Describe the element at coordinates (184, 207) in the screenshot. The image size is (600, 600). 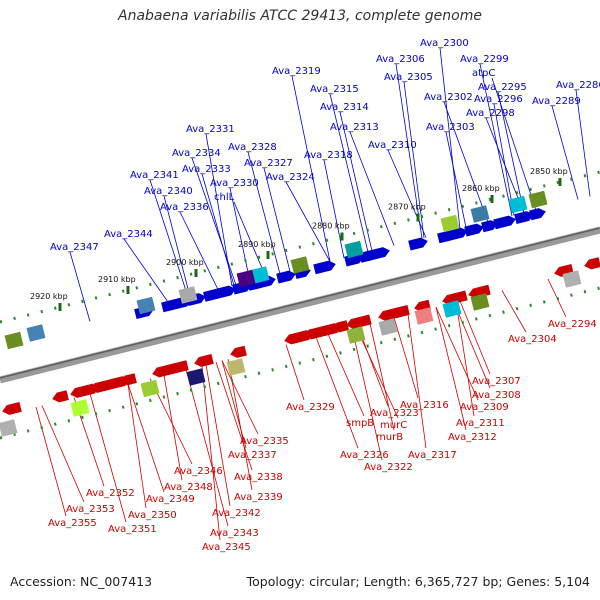
I see `forward-gene-label: Ava_2336` at that location.